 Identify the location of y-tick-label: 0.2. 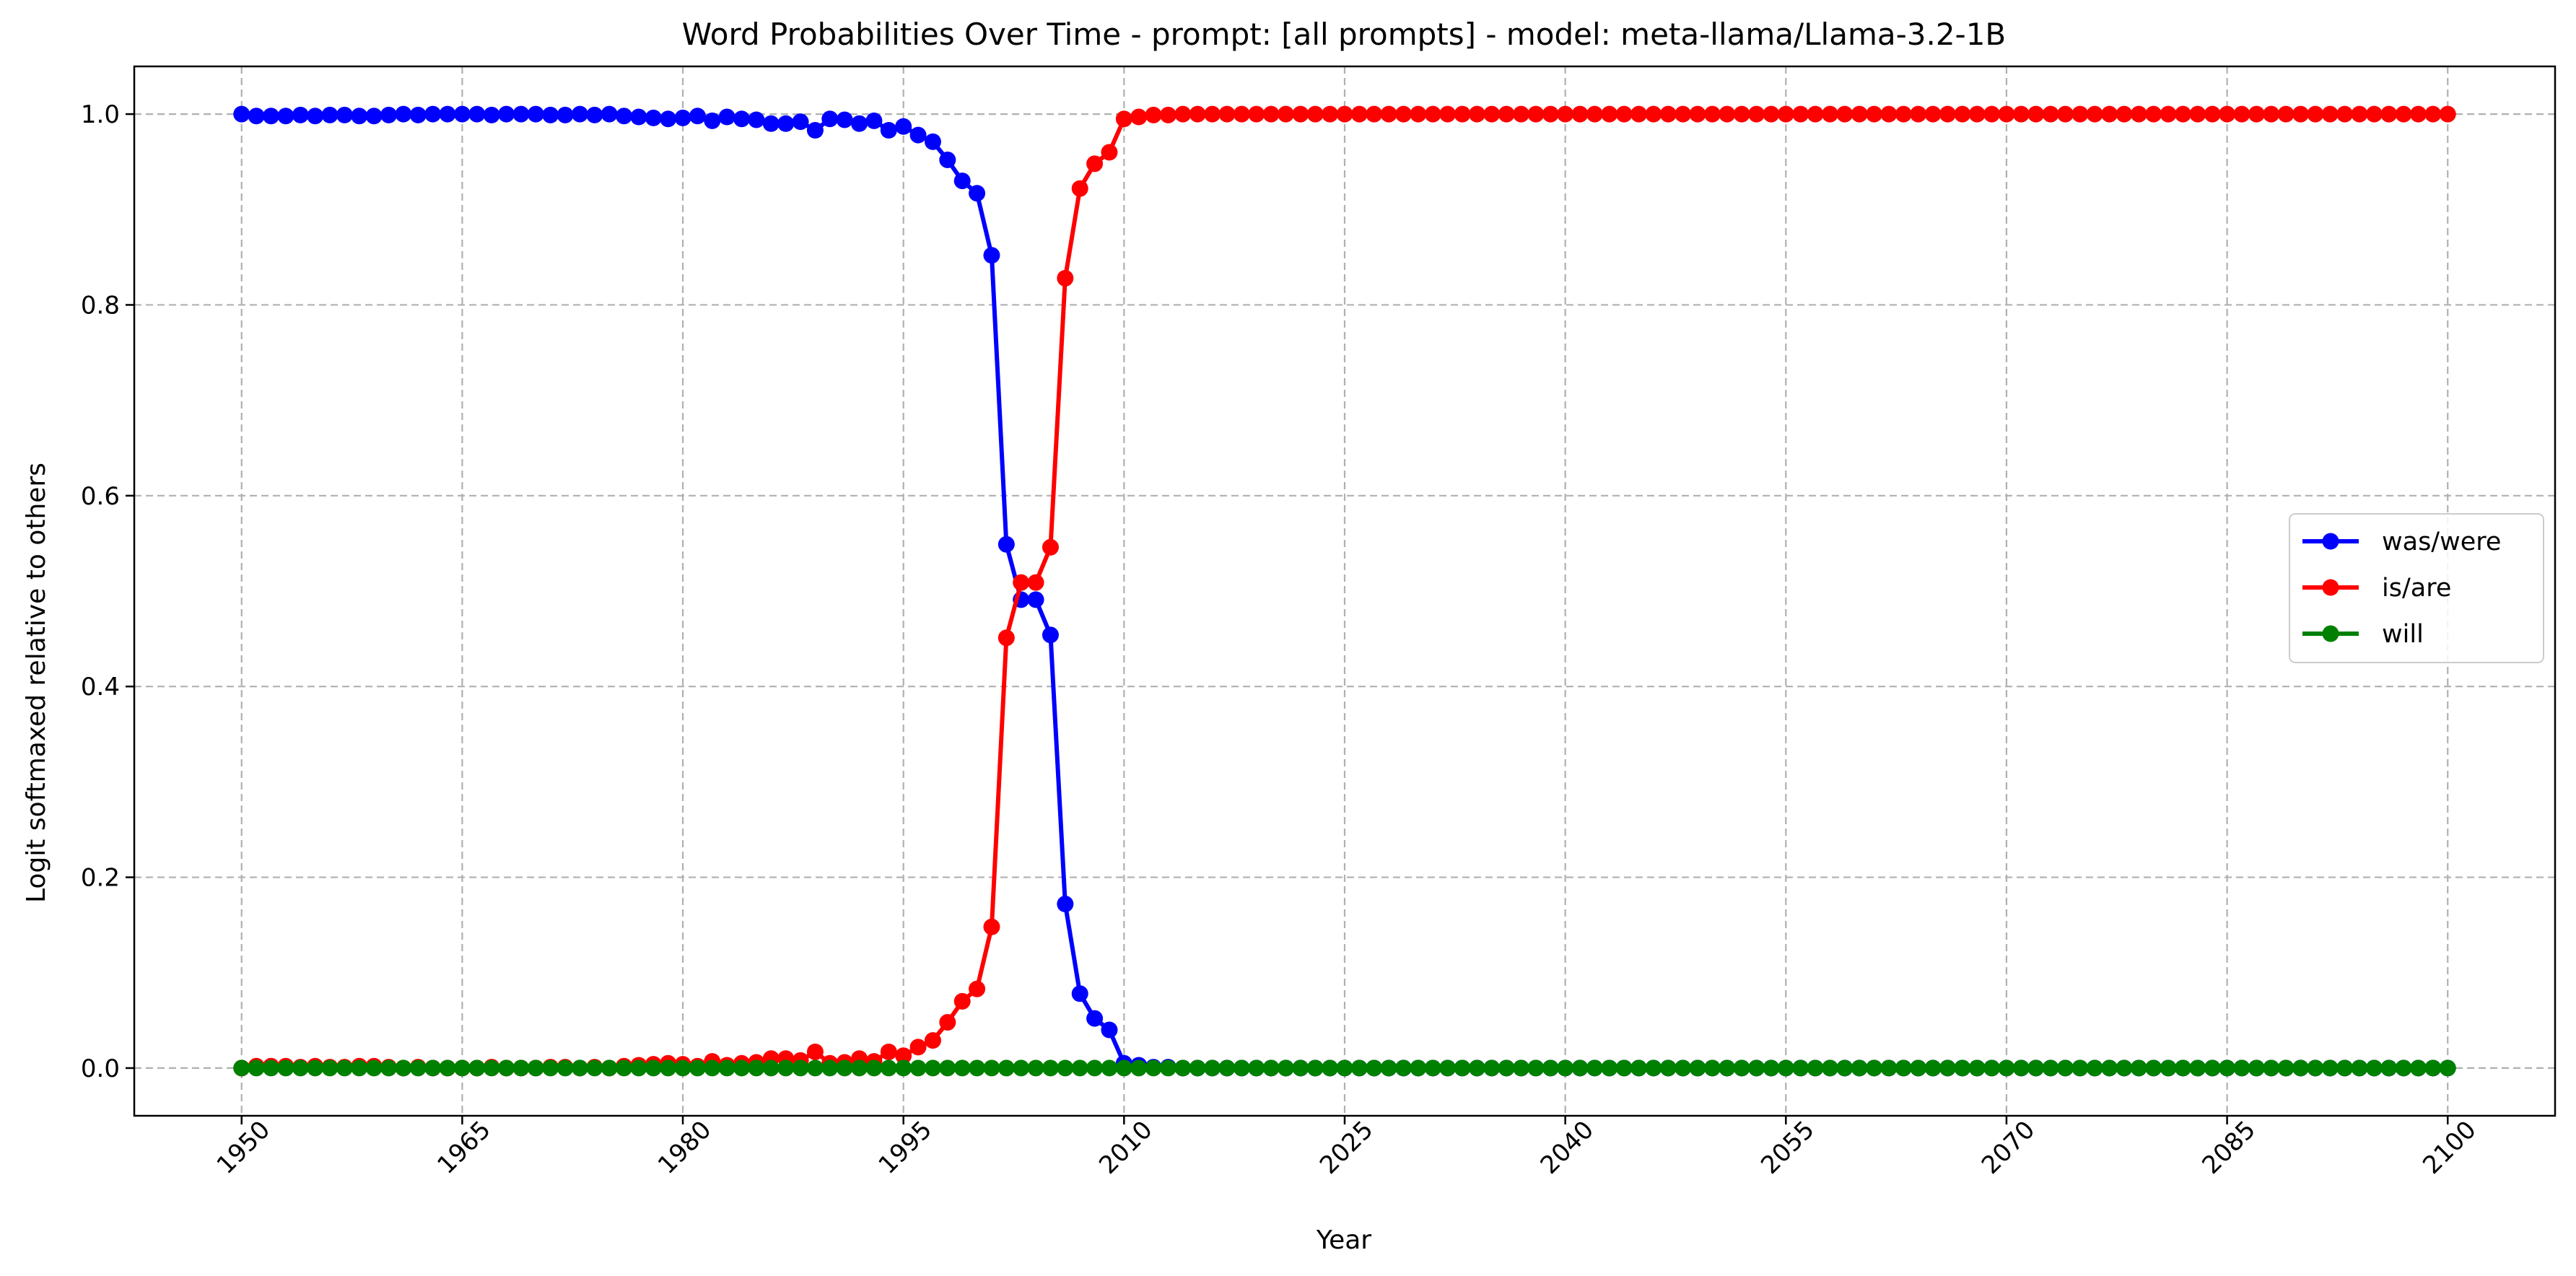
(100, 878).